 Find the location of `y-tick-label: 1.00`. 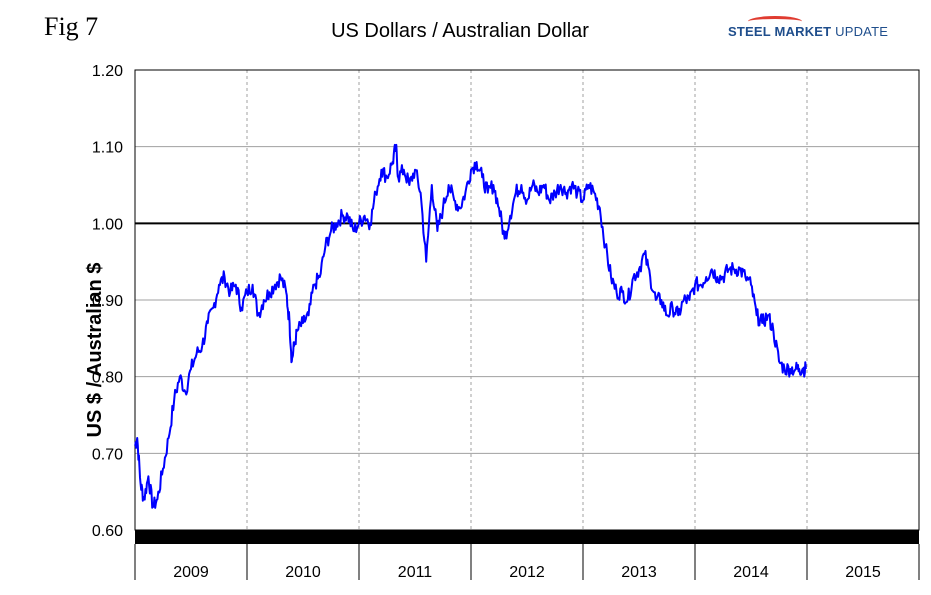

y-tick-label: 1.00 is located at coordinates (107, 224).